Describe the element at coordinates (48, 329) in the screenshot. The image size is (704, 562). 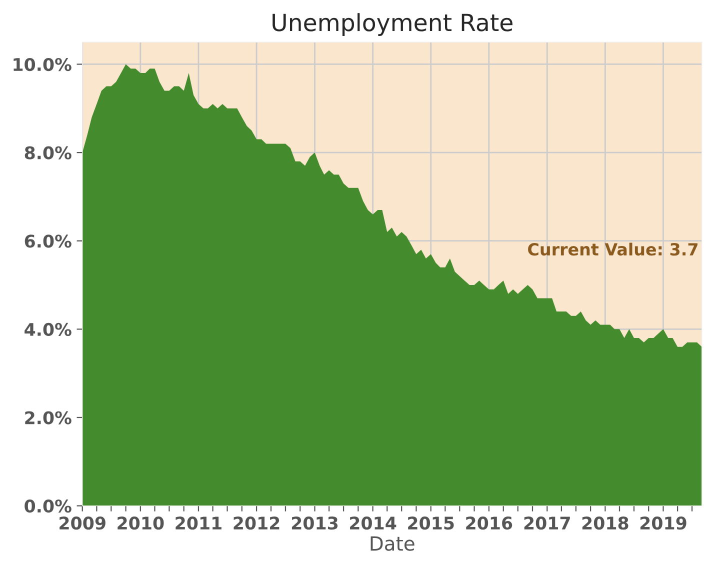
I see `y-tick-label: 4.0%` at that location.